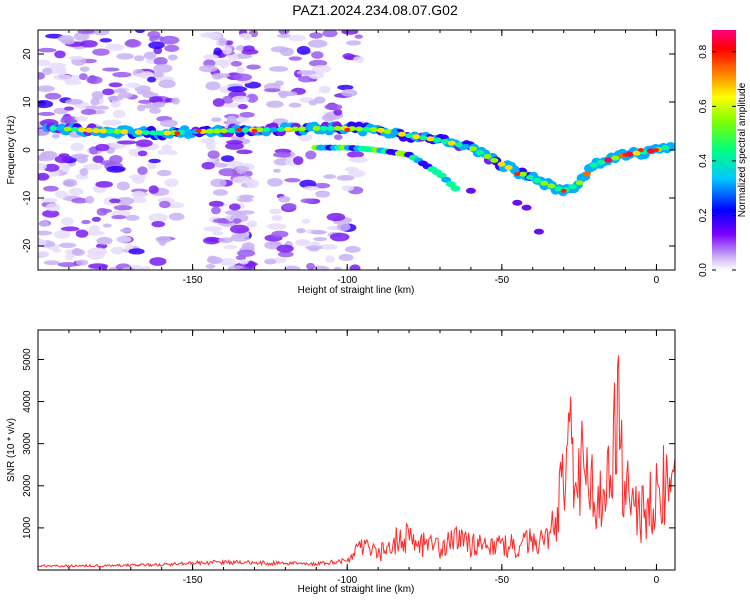 The width and height of the screenshot is (750, 600). I want to click on colorbar-tick-label: 0.4, so click(703, 161).